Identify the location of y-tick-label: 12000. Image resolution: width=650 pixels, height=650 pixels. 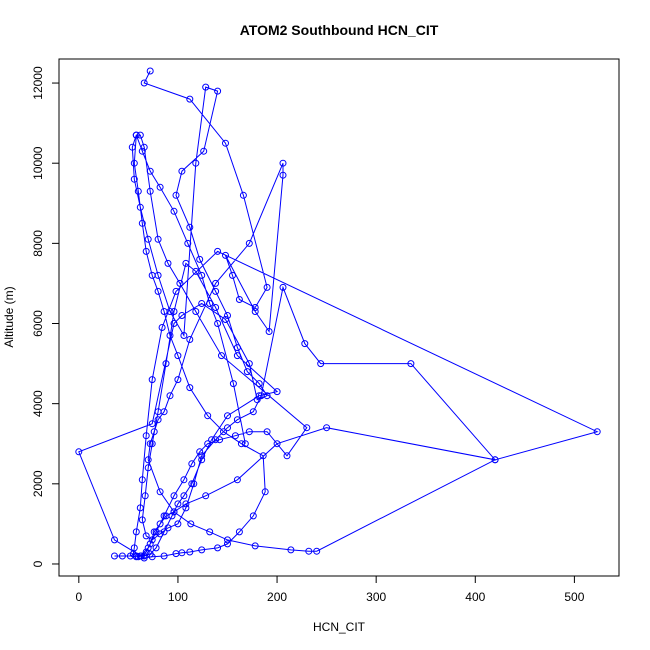
(38, 83).